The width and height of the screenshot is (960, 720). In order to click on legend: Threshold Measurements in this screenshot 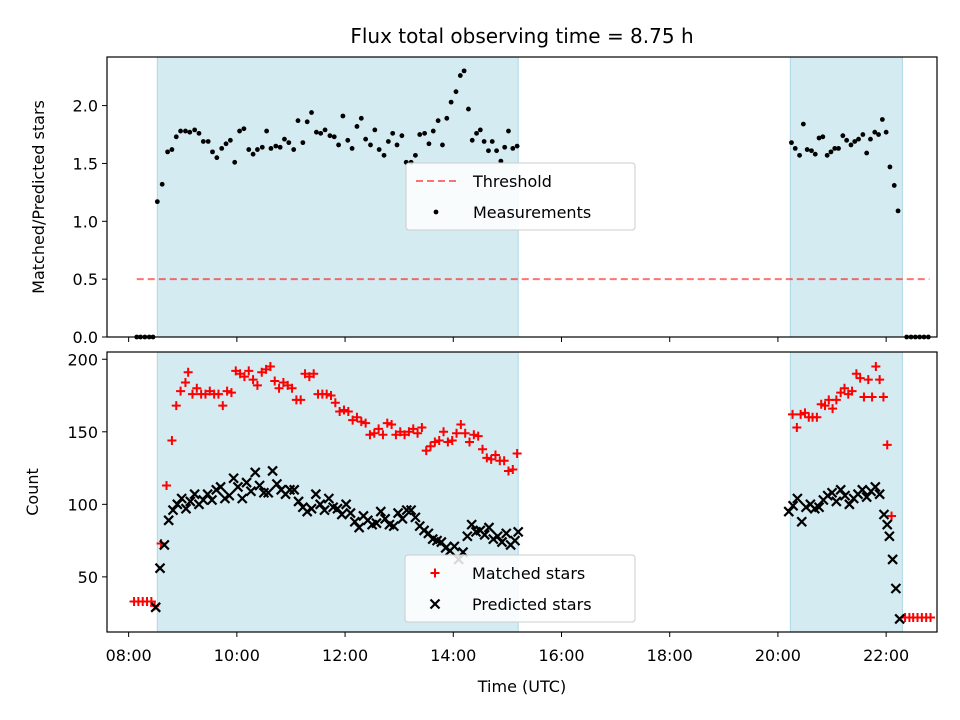, I will do `click(520, 196)`.